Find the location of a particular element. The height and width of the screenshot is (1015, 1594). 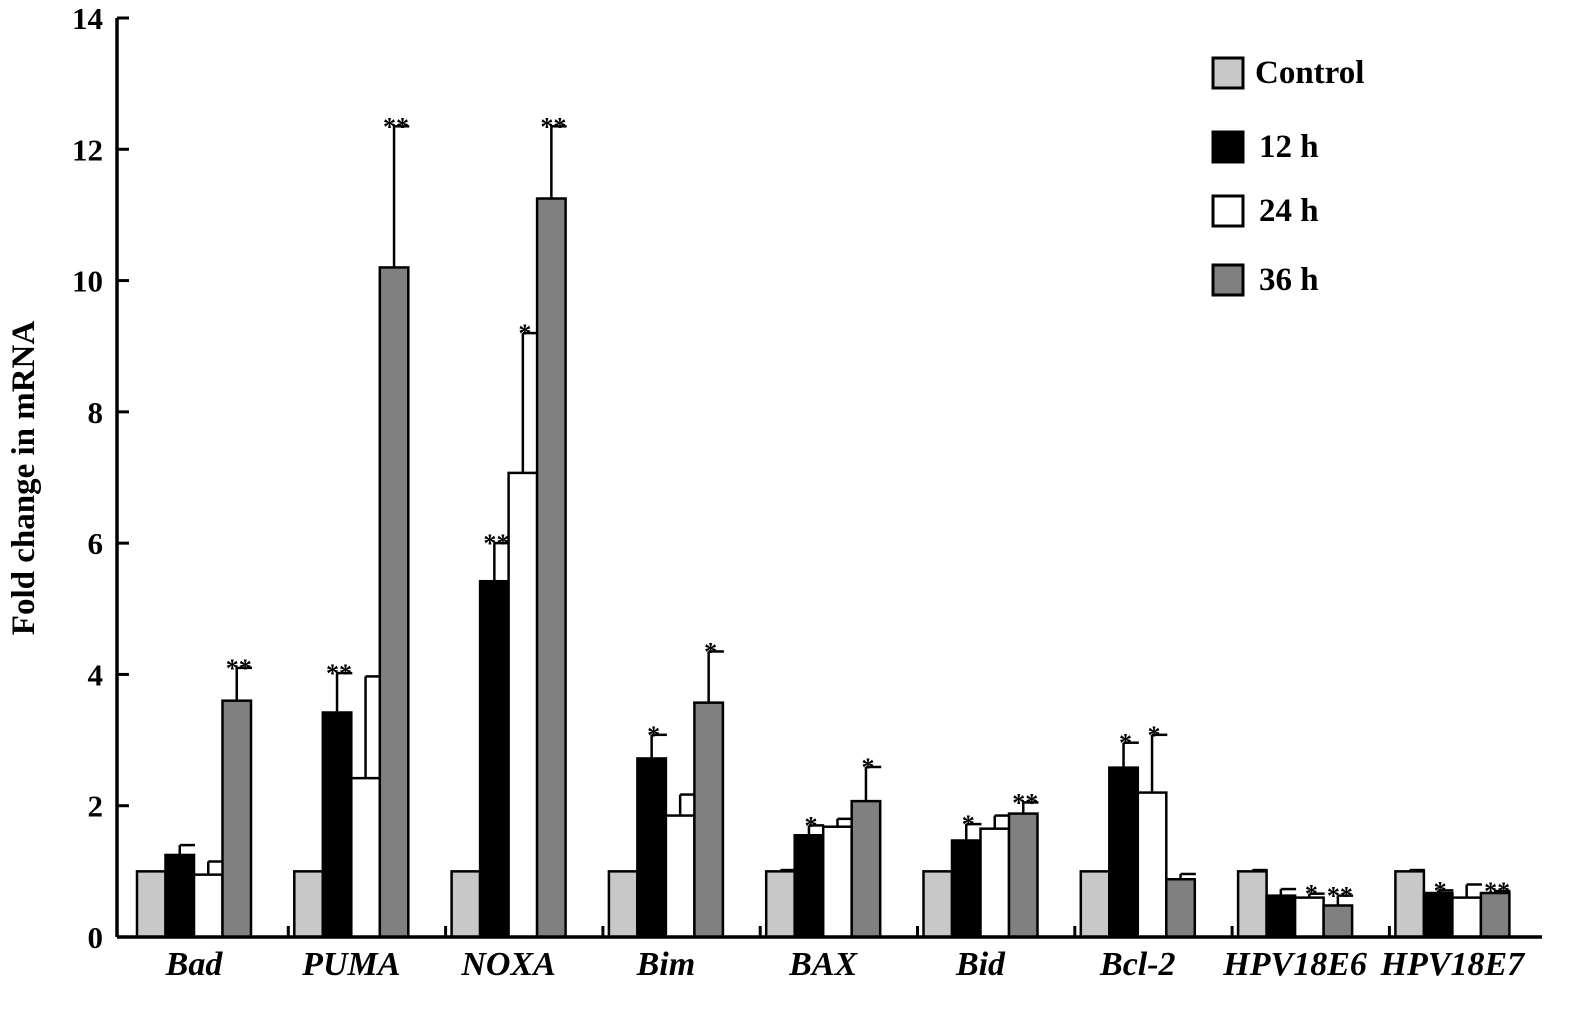

bar-bax-12h is located at coordinates (809, 886).